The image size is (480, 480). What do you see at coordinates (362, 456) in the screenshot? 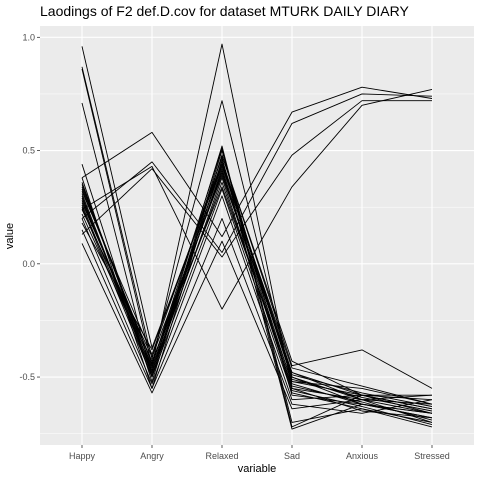
I see `x-tick-label: Anxious` at bounding box center [362, 456].